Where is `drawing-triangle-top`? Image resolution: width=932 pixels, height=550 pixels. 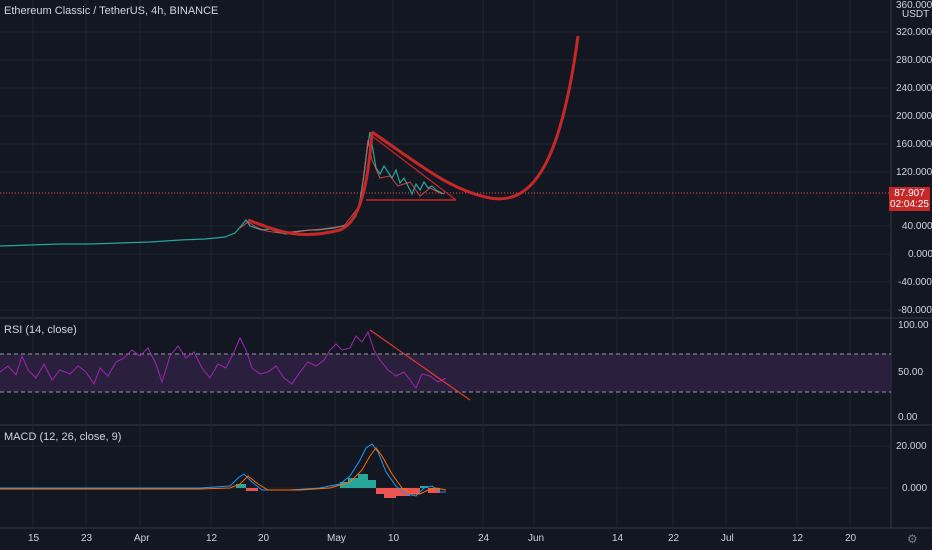
drawing-triangle-top is located at coordinates (414, 168).